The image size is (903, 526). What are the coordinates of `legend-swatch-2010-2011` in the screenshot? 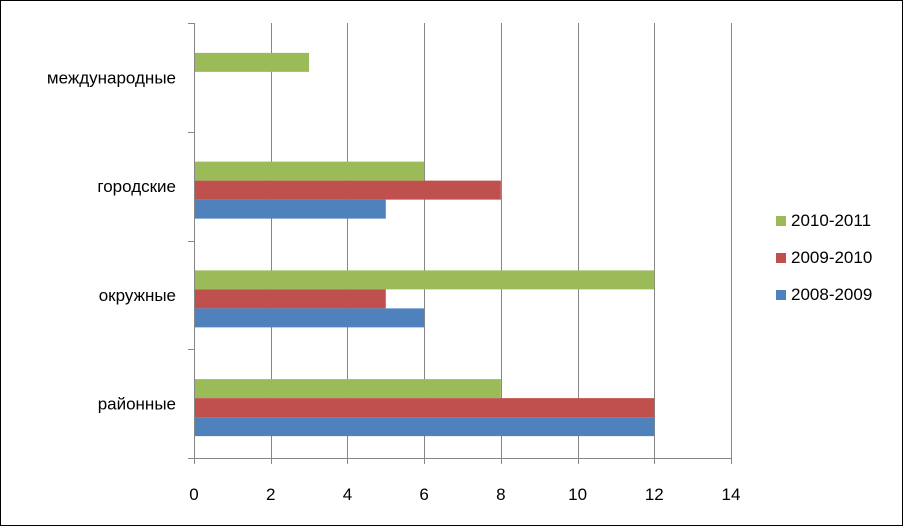 It's located at (781, 221).